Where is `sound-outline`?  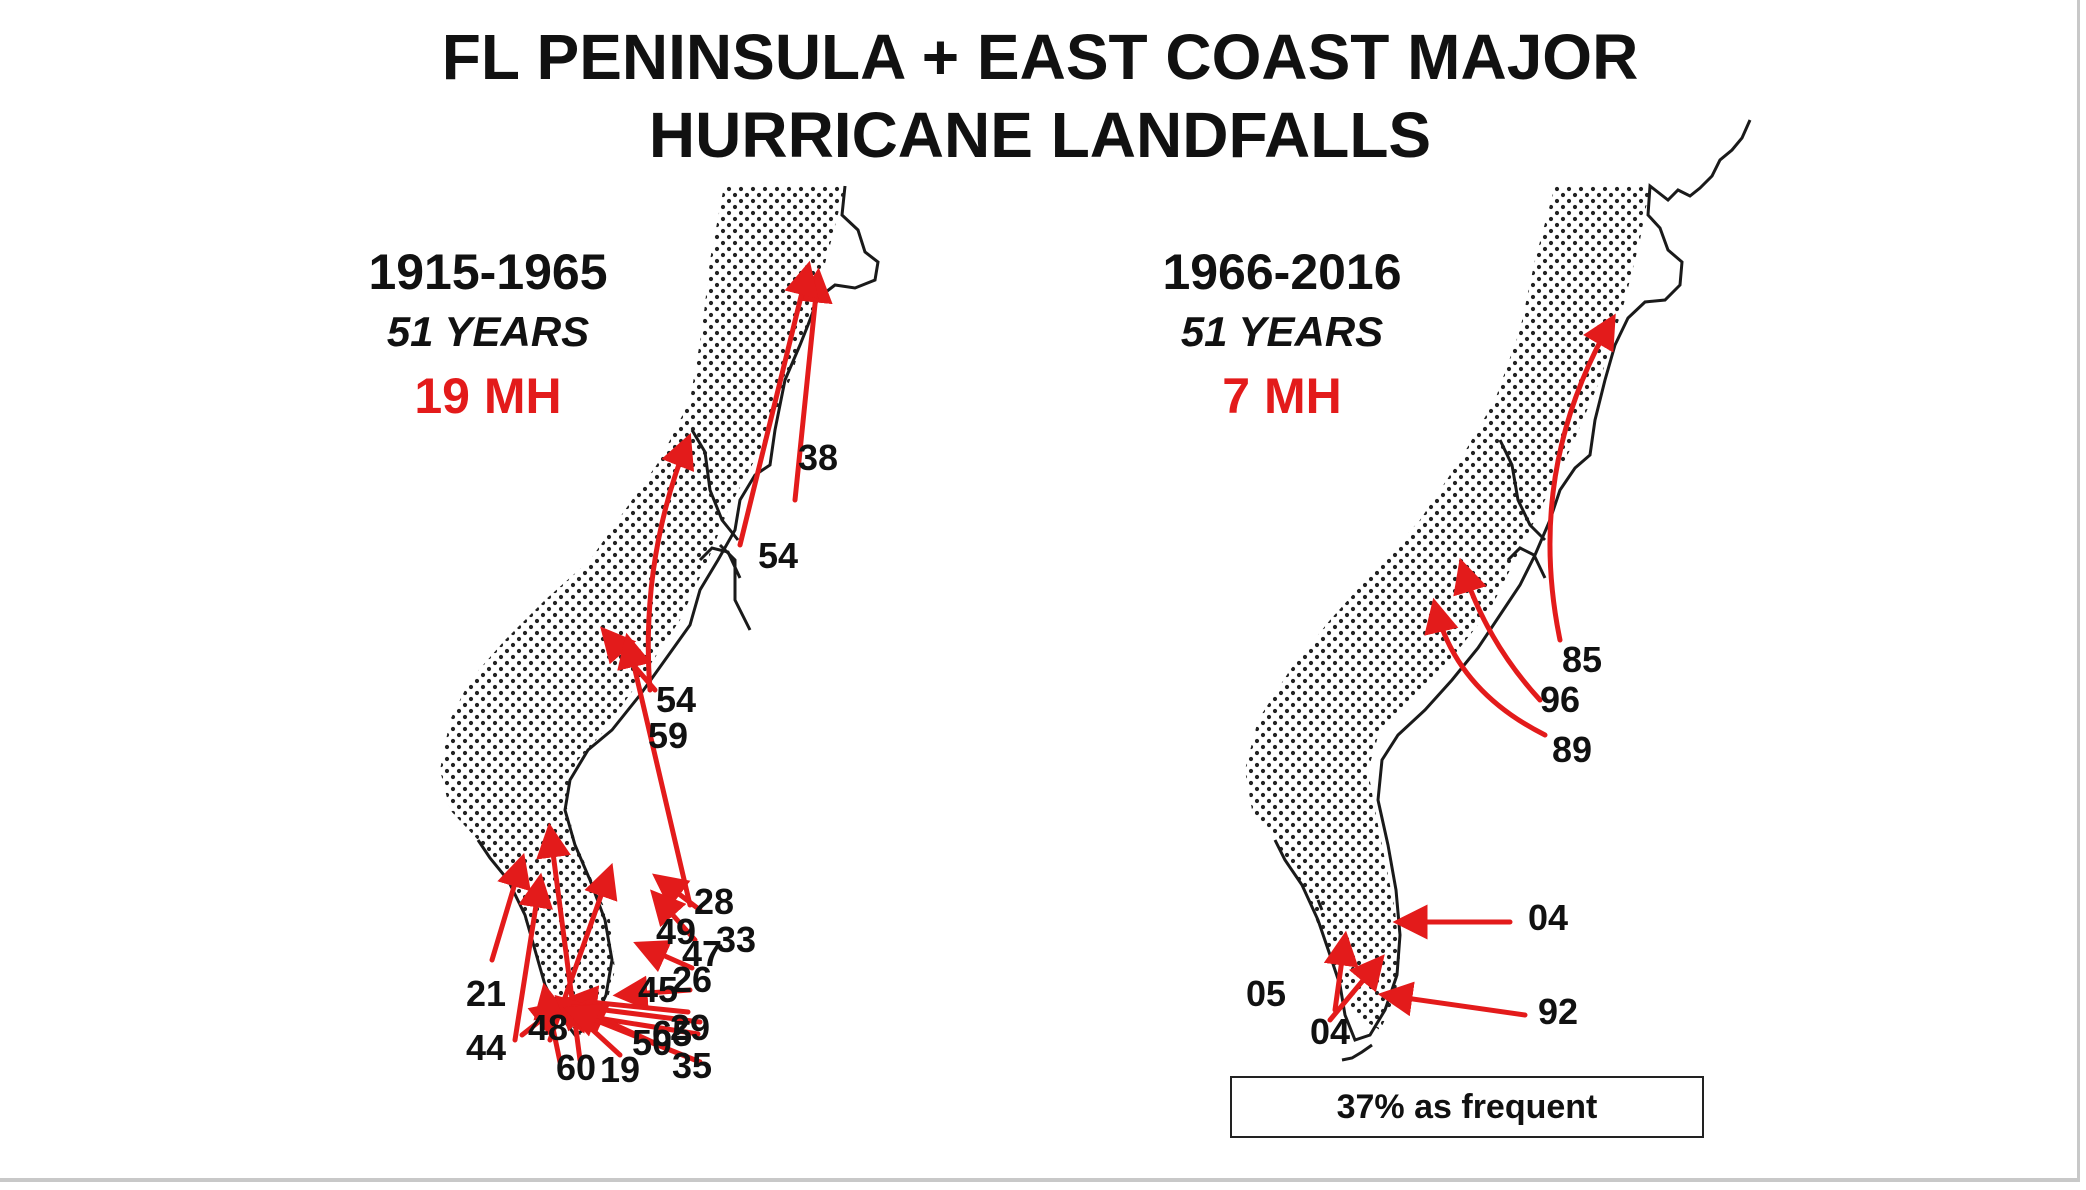 sound-outline is located at coordinates (735, 587).